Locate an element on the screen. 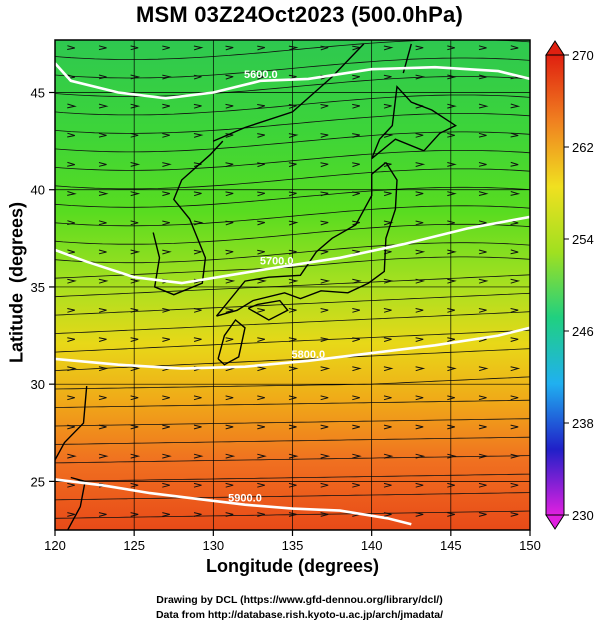  x-tick-label: 135 is located at coordinates (293, 545).